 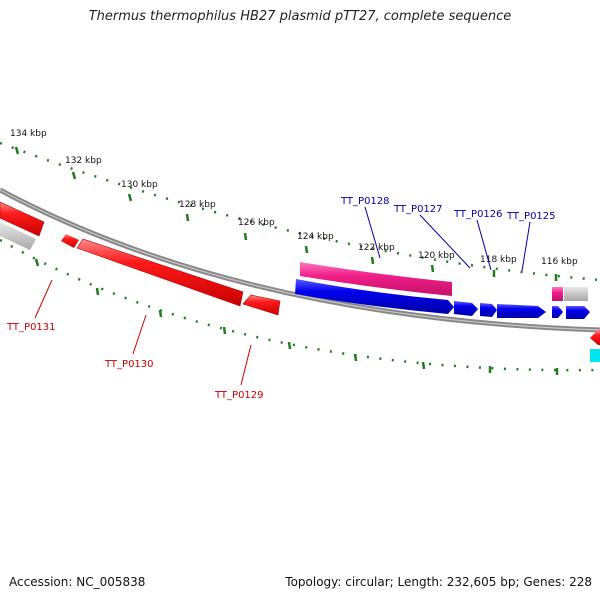 I want to click on gene-right-blue, so click(x=578, y=312).